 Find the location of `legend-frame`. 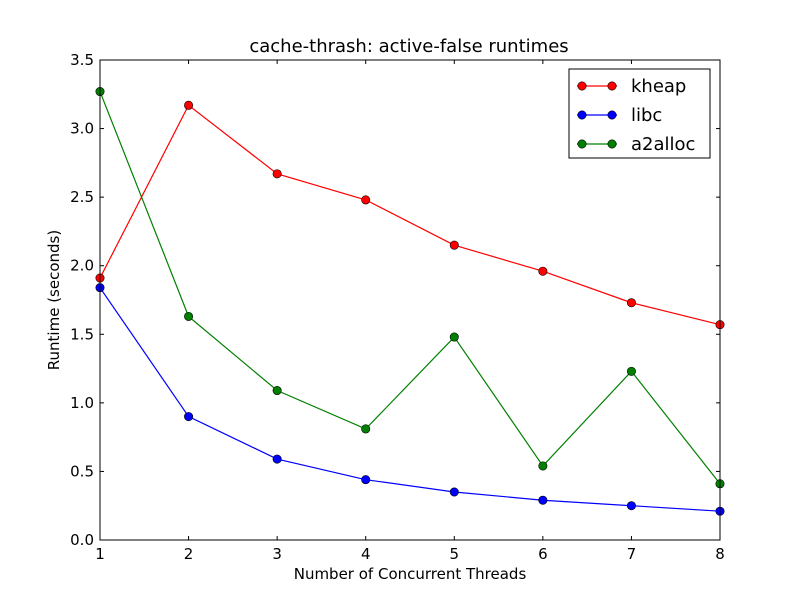

legend-frame is located at coordinates (639, 113).